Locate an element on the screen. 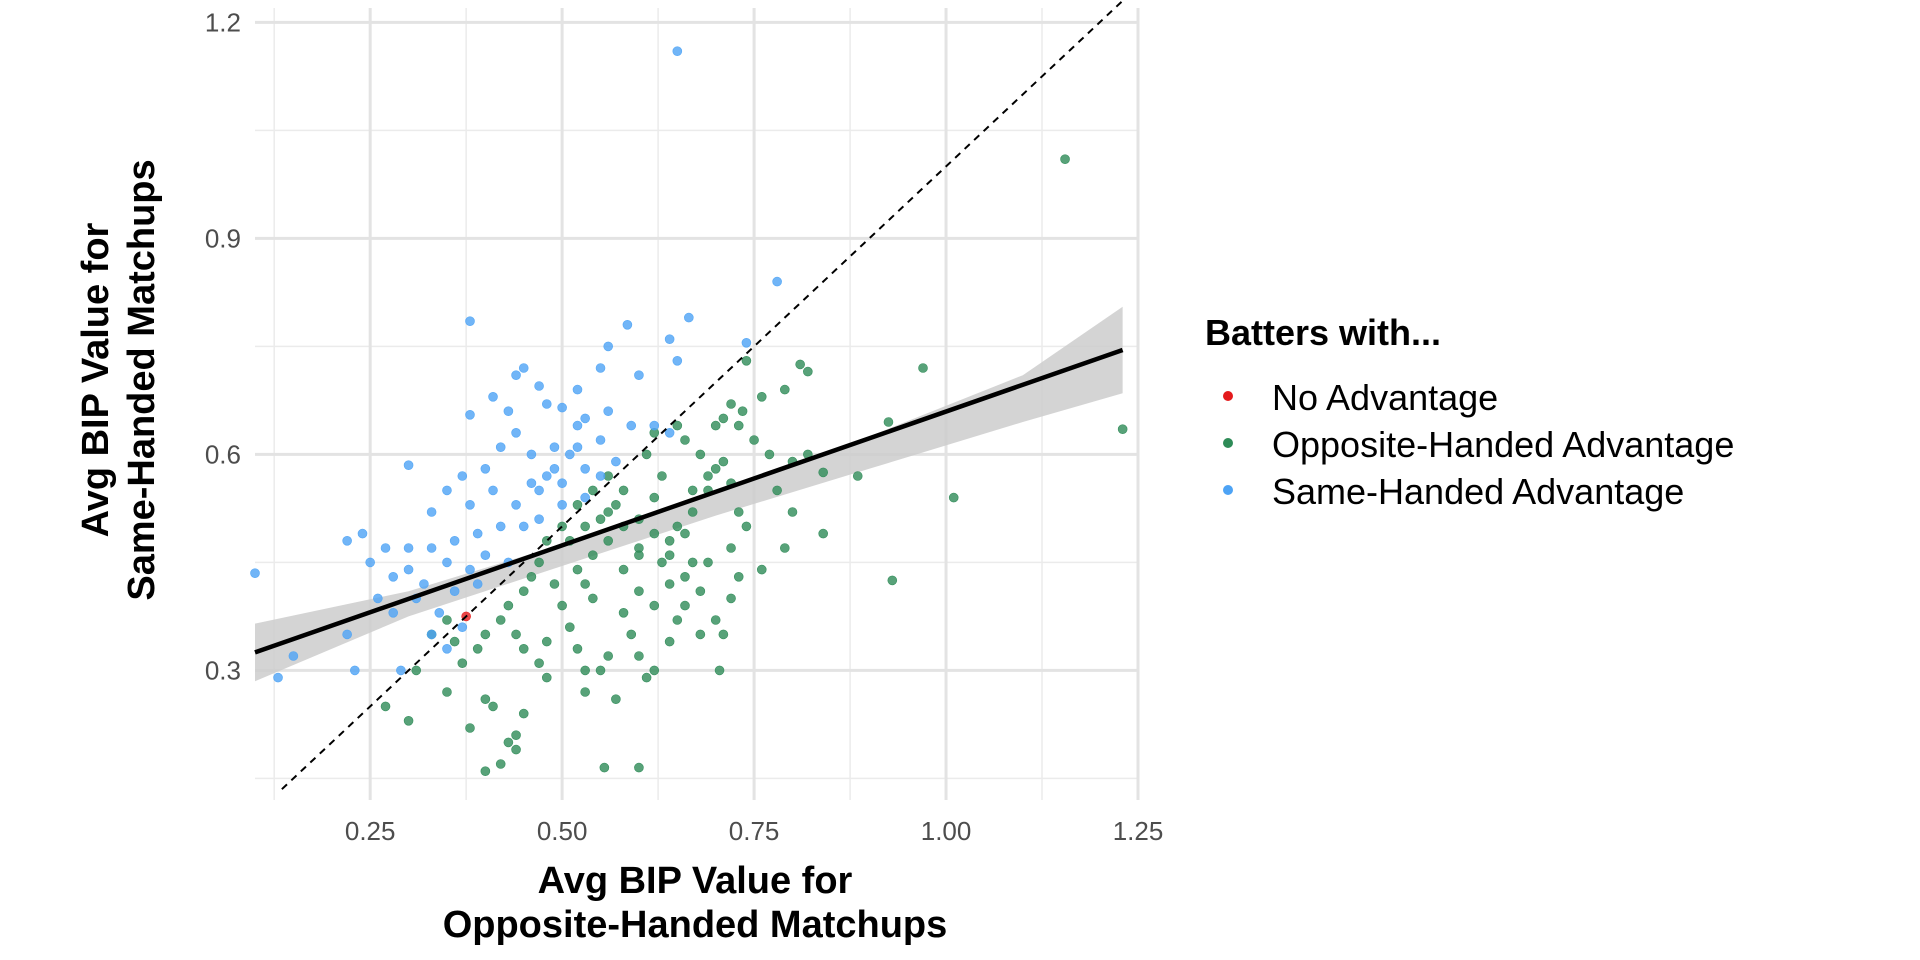 Image resolution: width=1920 pixels, height=960 pixels. legend-label-same-handed: Same-Handed Advantage is located at coordinates (1478, 491).